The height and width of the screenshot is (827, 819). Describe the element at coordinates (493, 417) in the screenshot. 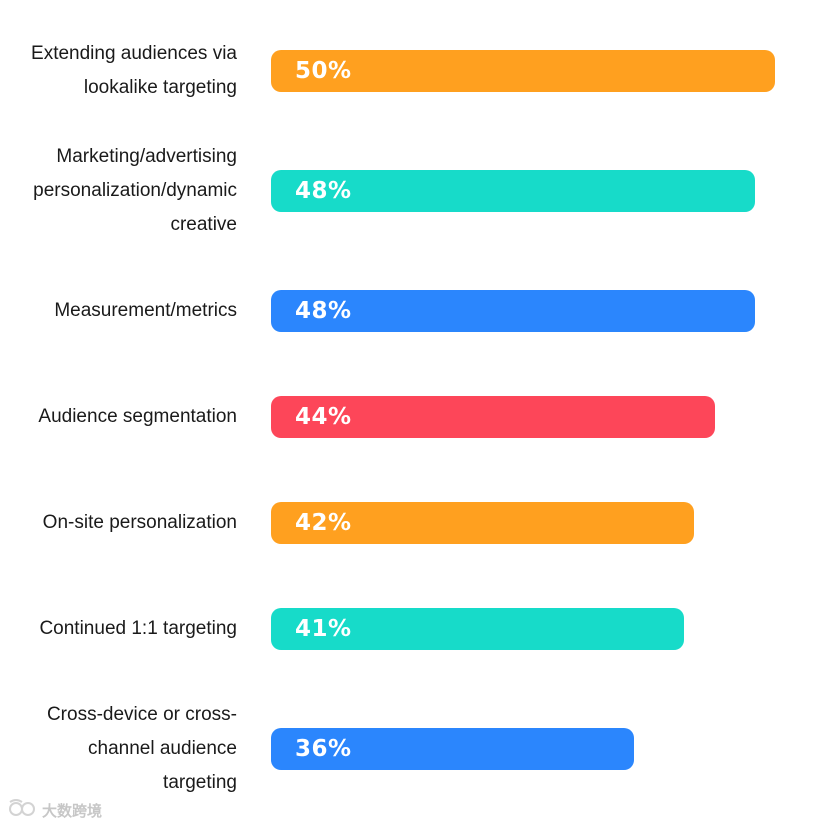

I see `bar: 44%` at that location.